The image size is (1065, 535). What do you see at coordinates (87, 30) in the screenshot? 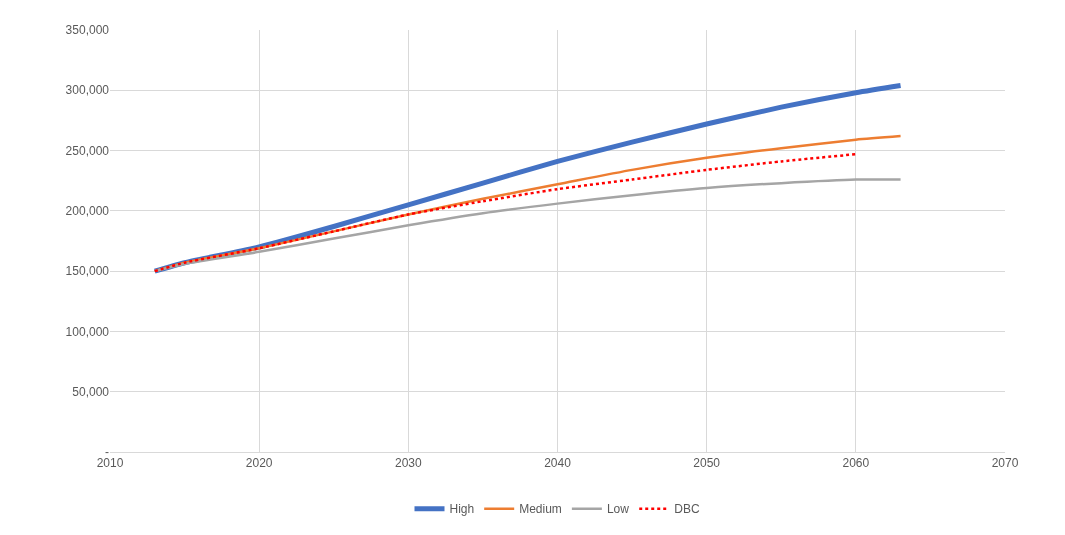
I see `y-tick-label: 350,000` at bounding box center [87, 30].